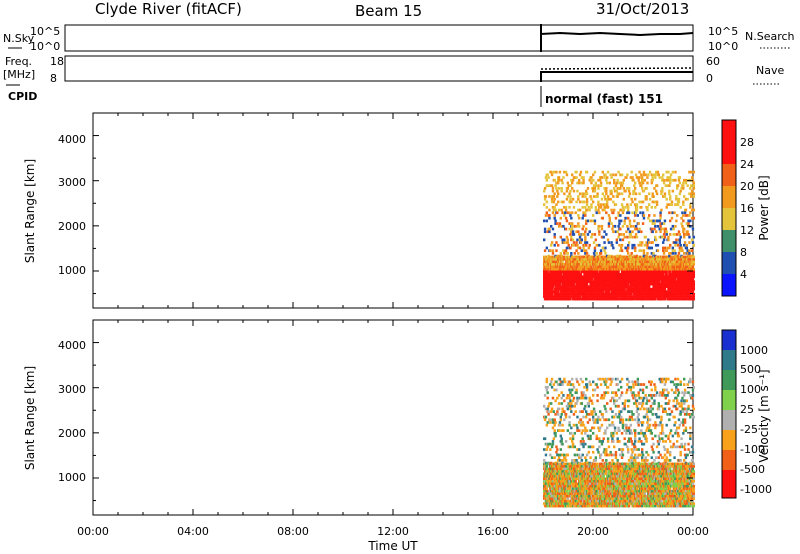 The width and height of the screenshot is (800, 554). I want to click on power-cbar-tick-24: 24, so click(747, 164).